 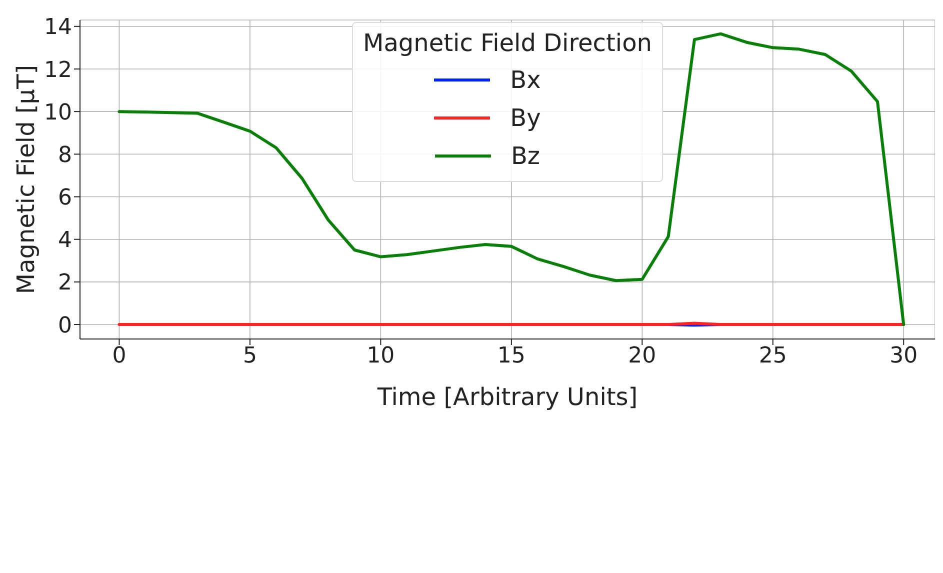 I want to click on y-tick-label: 6, so click(x=65, y=198).